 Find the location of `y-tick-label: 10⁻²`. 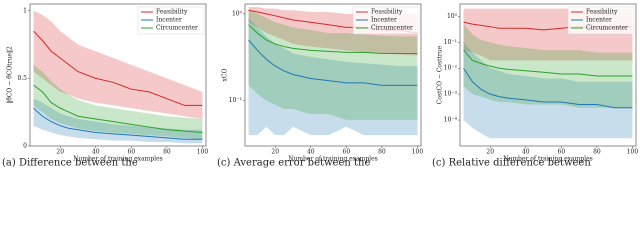

y-tick-label: 10⁻² is located at coordinates (451, 68).